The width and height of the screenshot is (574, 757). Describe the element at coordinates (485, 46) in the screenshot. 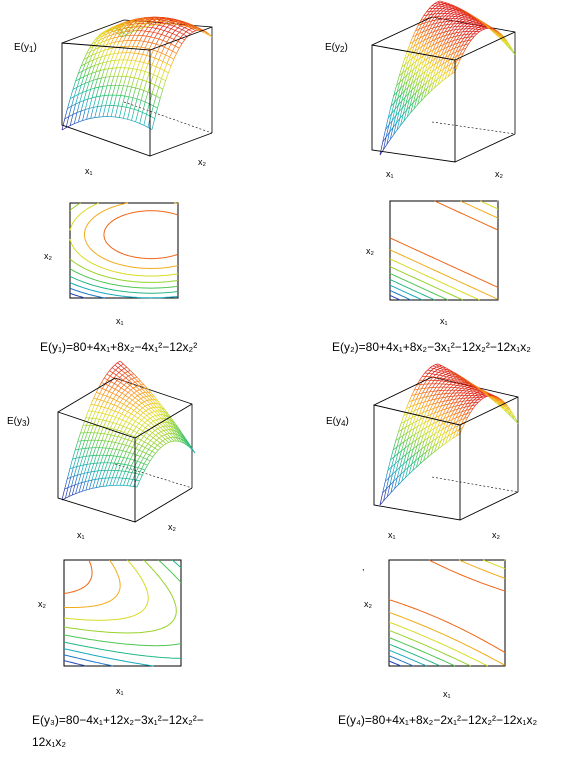

I see `box-edge` at that location.